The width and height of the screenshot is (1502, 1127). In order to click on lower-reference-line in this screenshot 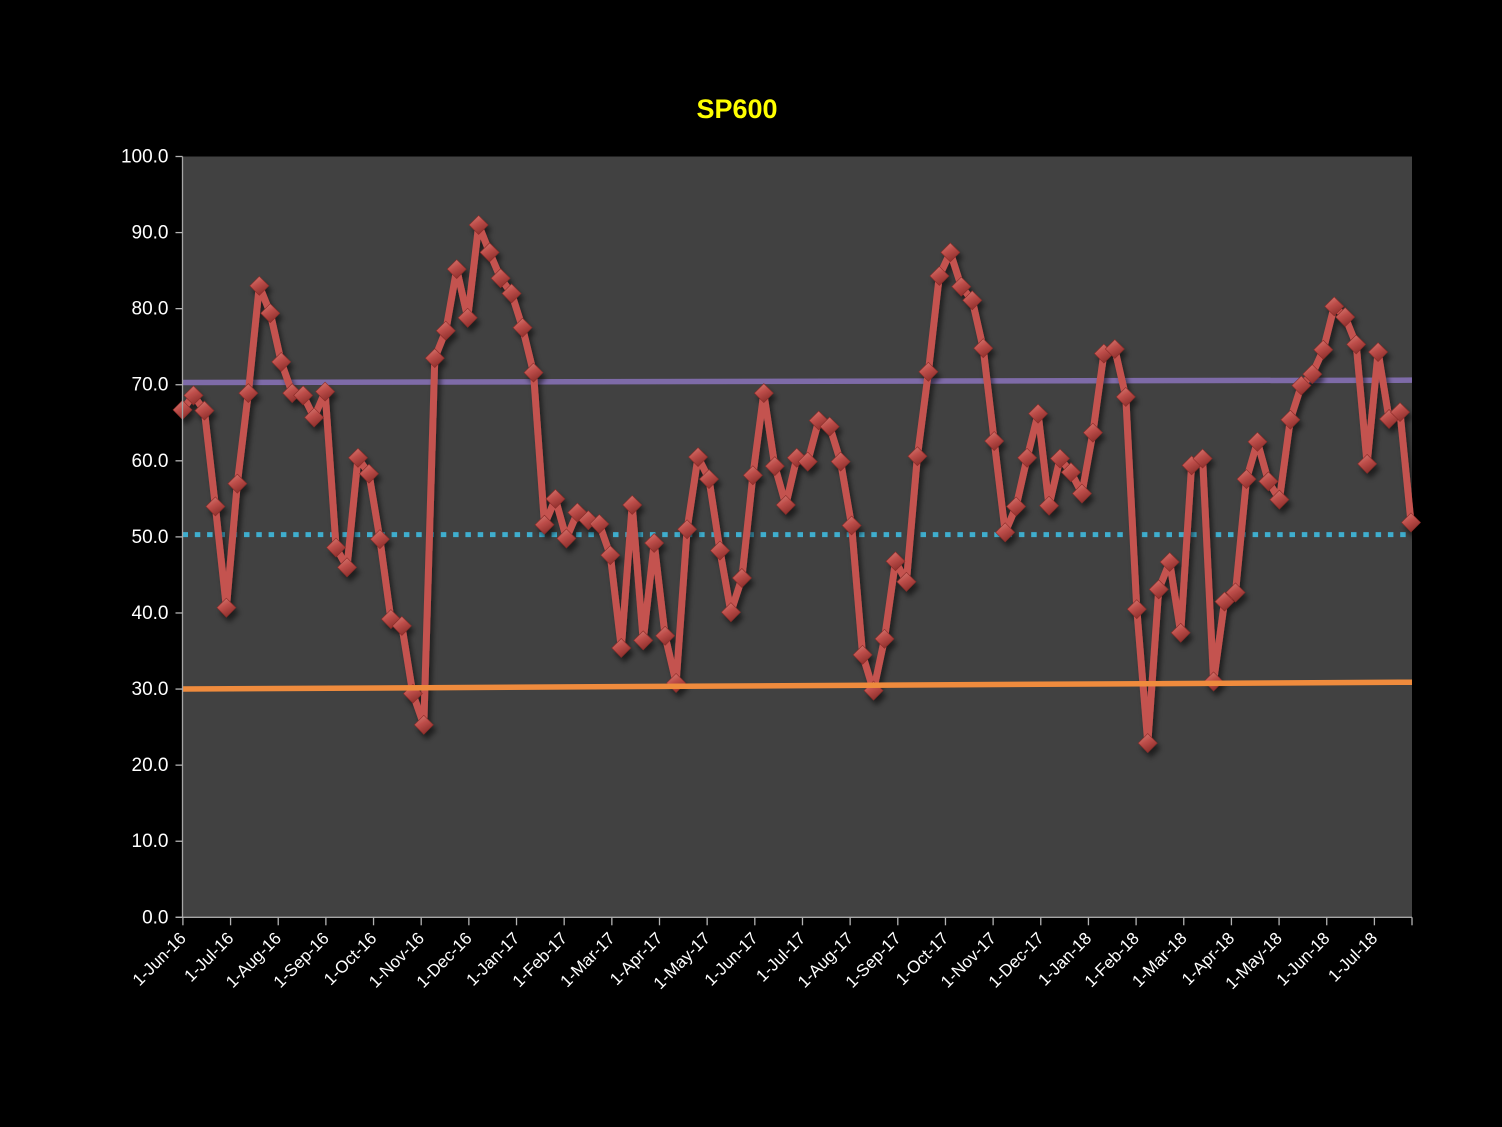, I will do `click(797, 685)`.